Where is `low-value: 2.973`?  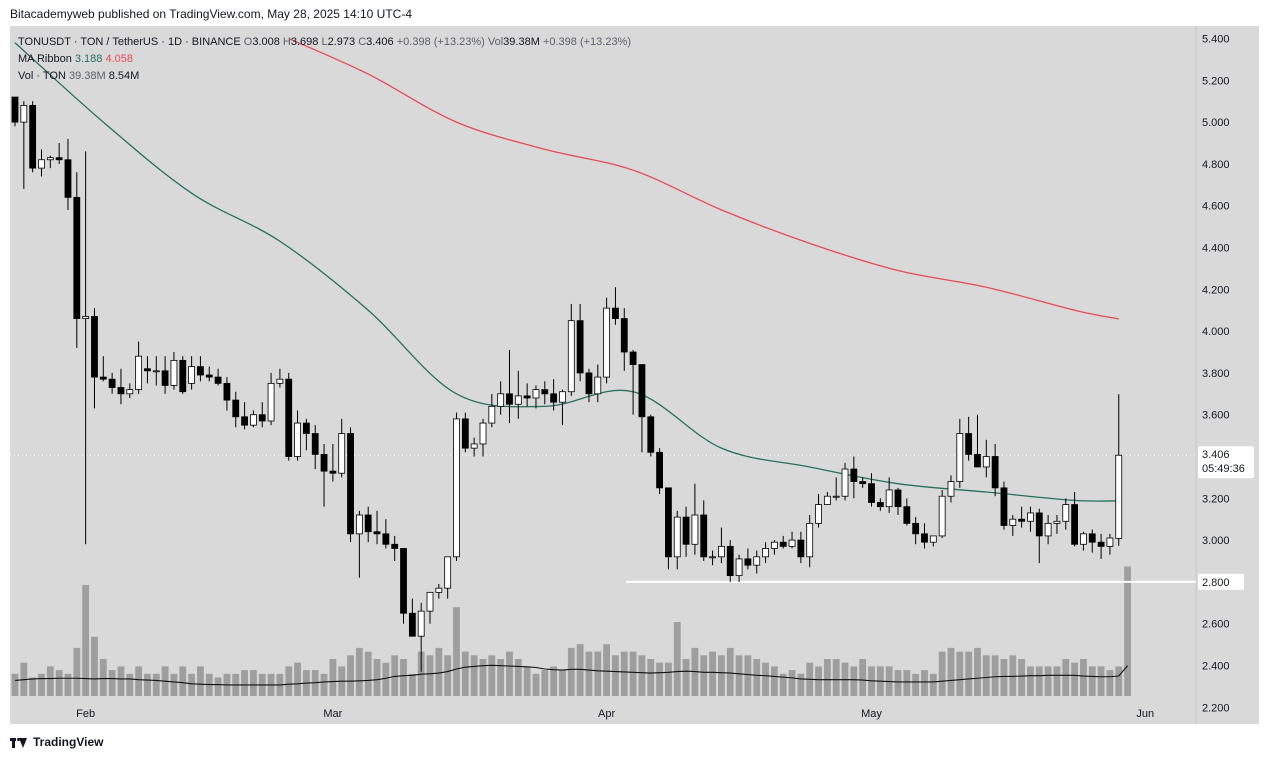
low-value: 2.973 is located at coordinates (341, 42).